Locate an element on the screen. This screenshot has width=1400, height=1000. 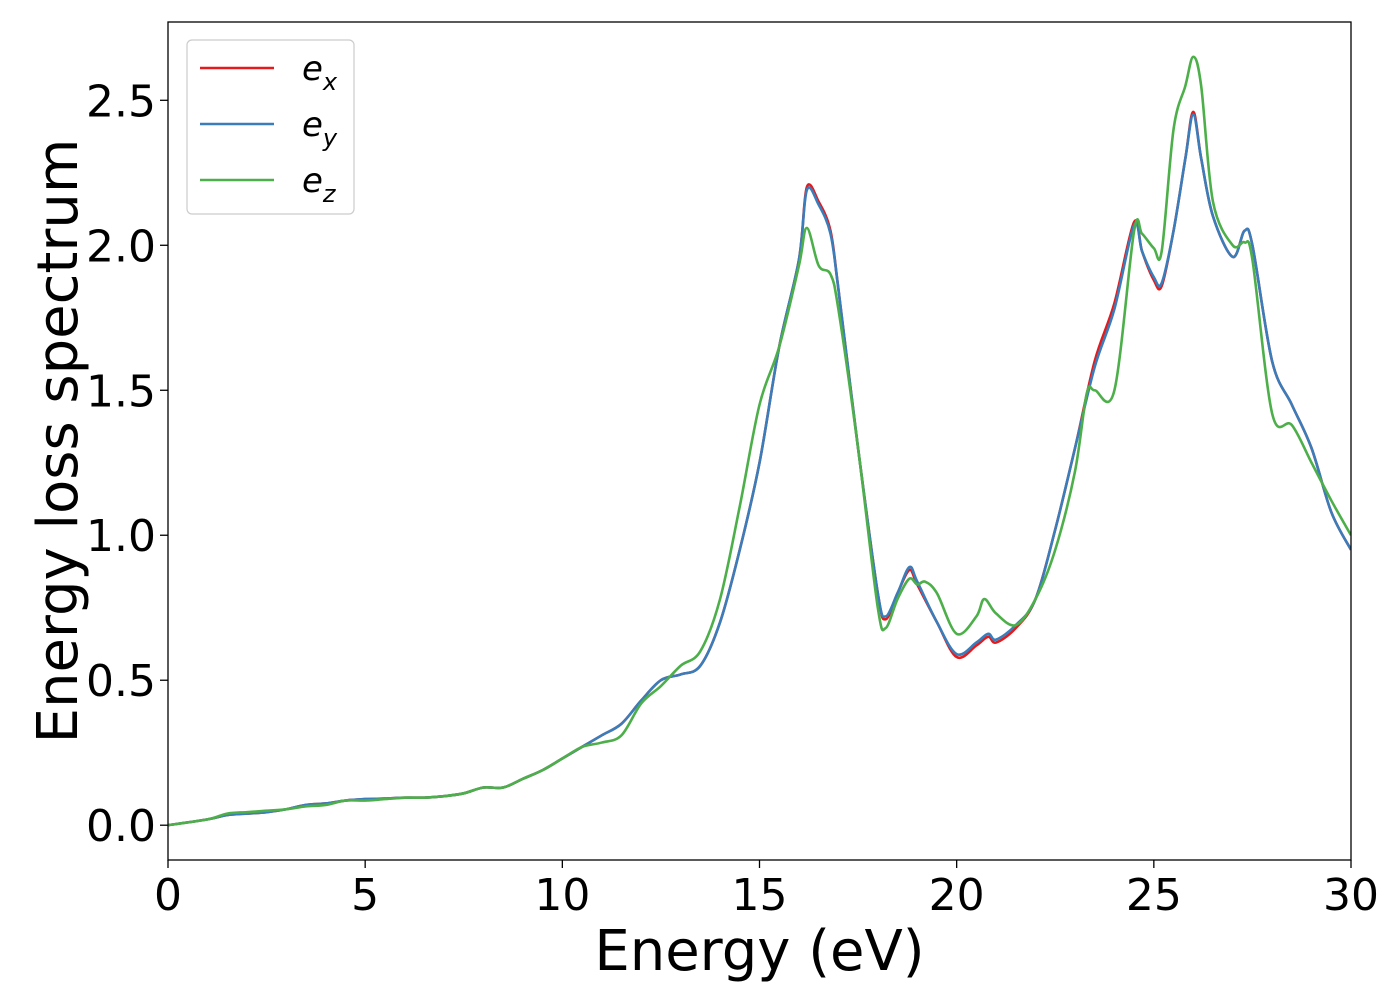
y-tick-label: 2.0 is located at coordinates (121, 246).